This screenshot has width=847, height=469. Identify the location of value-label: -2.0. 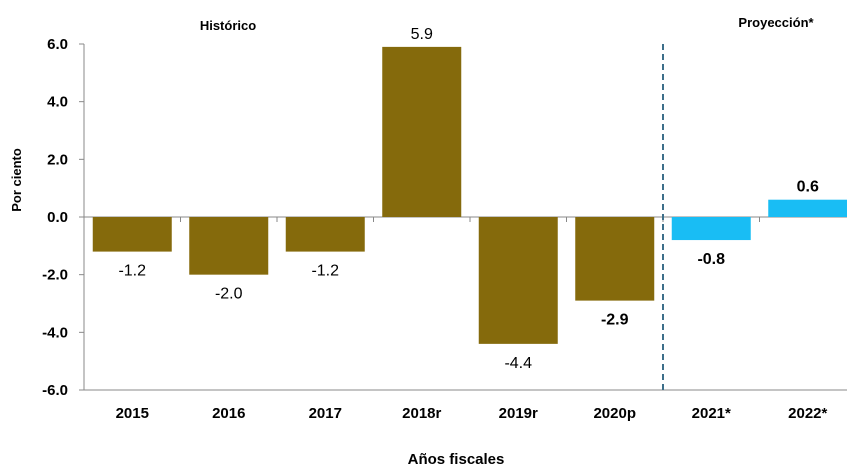
(229, 294).